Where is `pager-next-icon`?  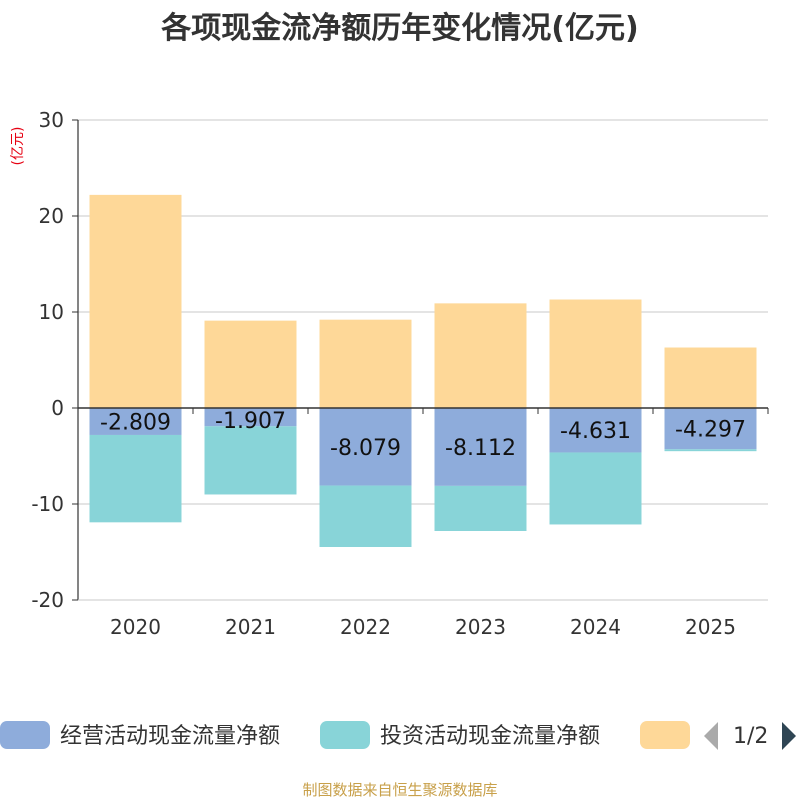
pager-next-icon is located at coordinates (789, 736).